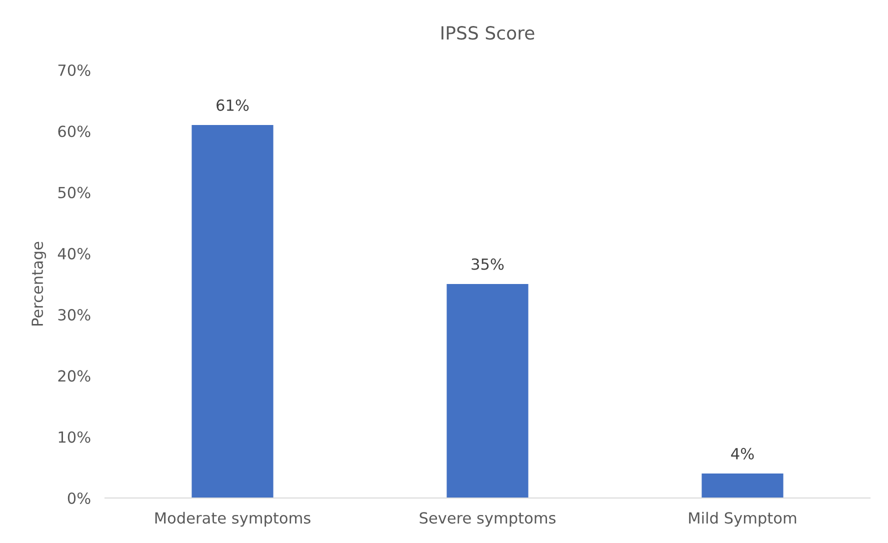 Image resolution: width=888 pixels, height=543 pixels. Describe the element at coordinates (39, 284) in the screenshot. I see `y-axis-title: Percentage` at that location.